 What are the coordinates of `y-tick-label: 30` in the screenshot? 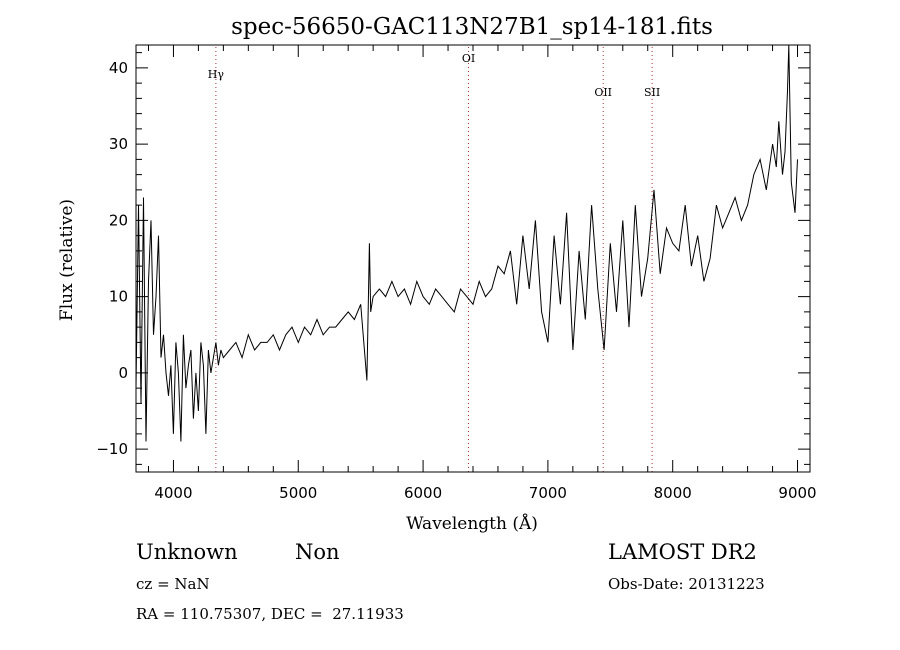 It's located at (118, 144).